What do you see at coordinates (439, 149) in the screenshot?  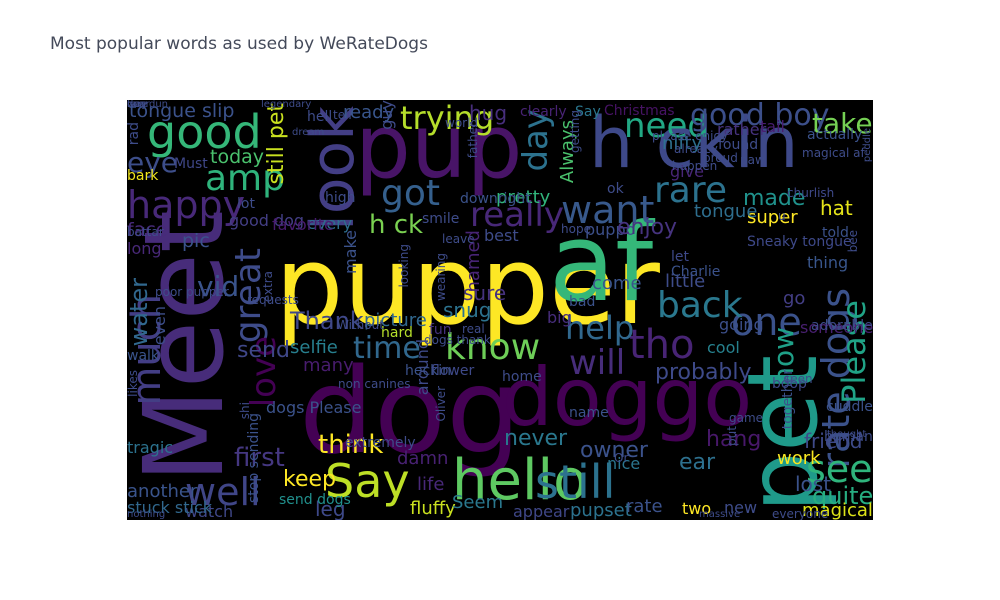 I see `word-6: pup` at bounding box center [439, 149].